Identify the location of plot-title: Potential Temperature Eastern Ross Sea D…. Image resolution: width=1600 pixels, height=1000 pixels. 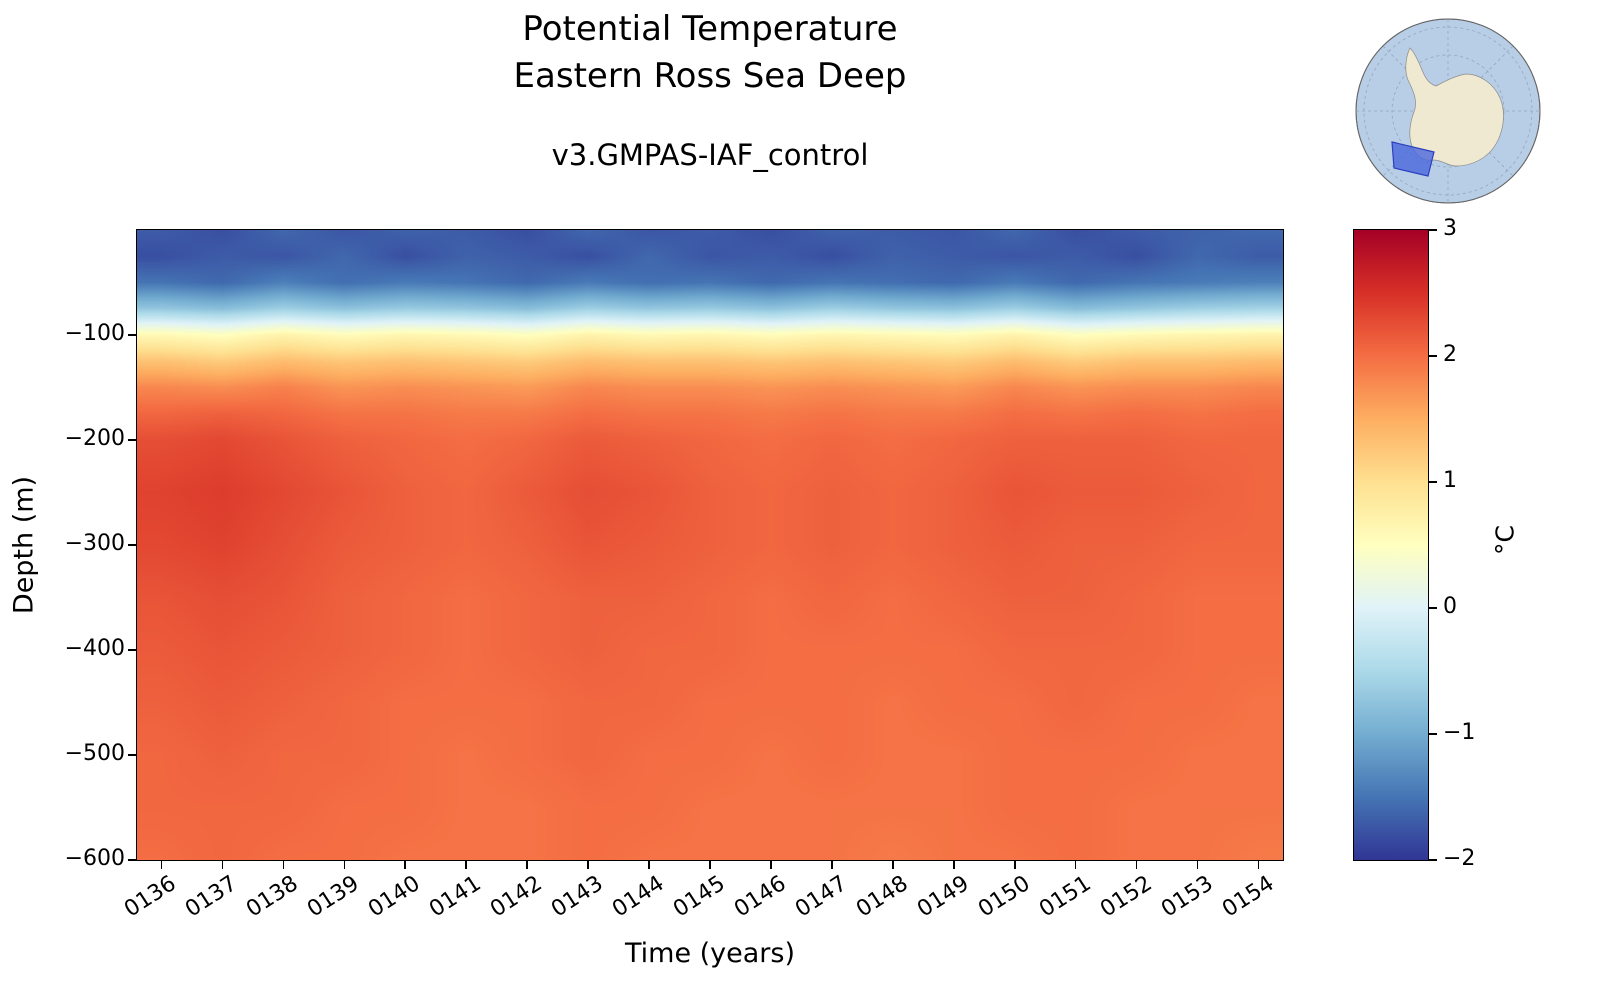
(710, 53).